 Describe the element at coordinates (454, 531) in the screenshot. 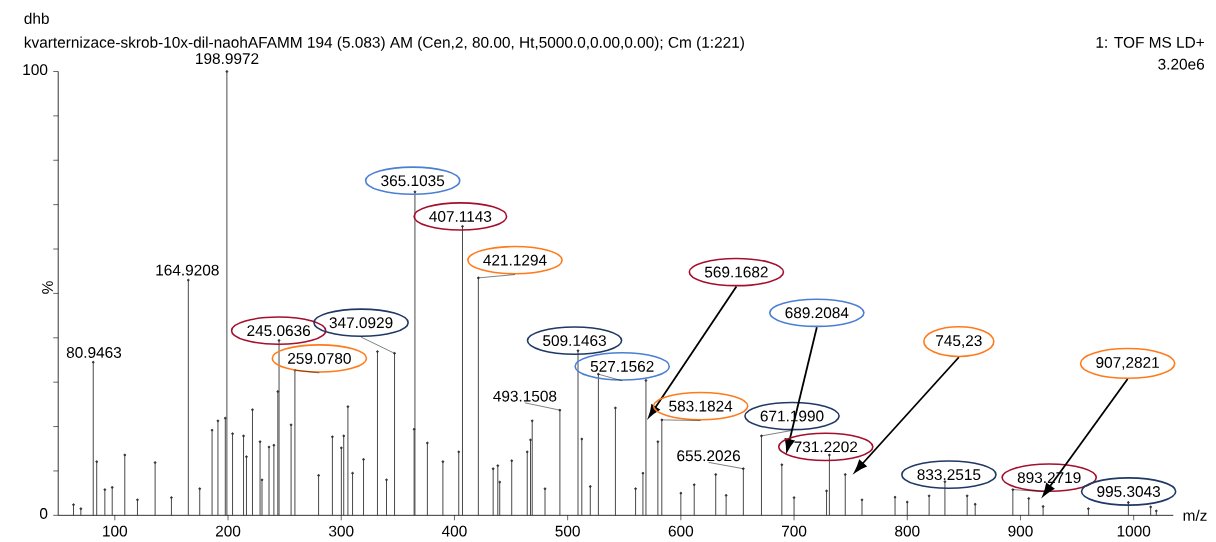

I see `x-tick-label: 400` at that location.